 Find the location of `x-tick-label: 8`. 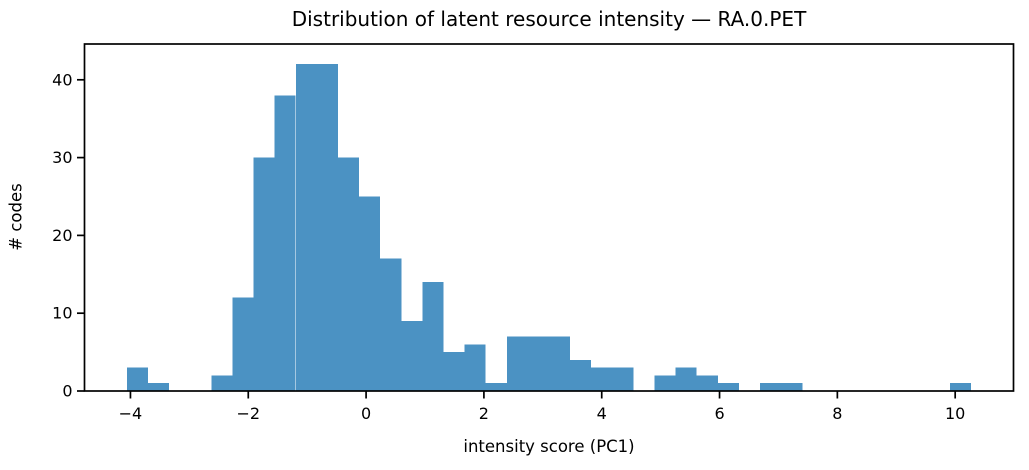

x-tick-label: 8 is located at coordinates (837, 413).